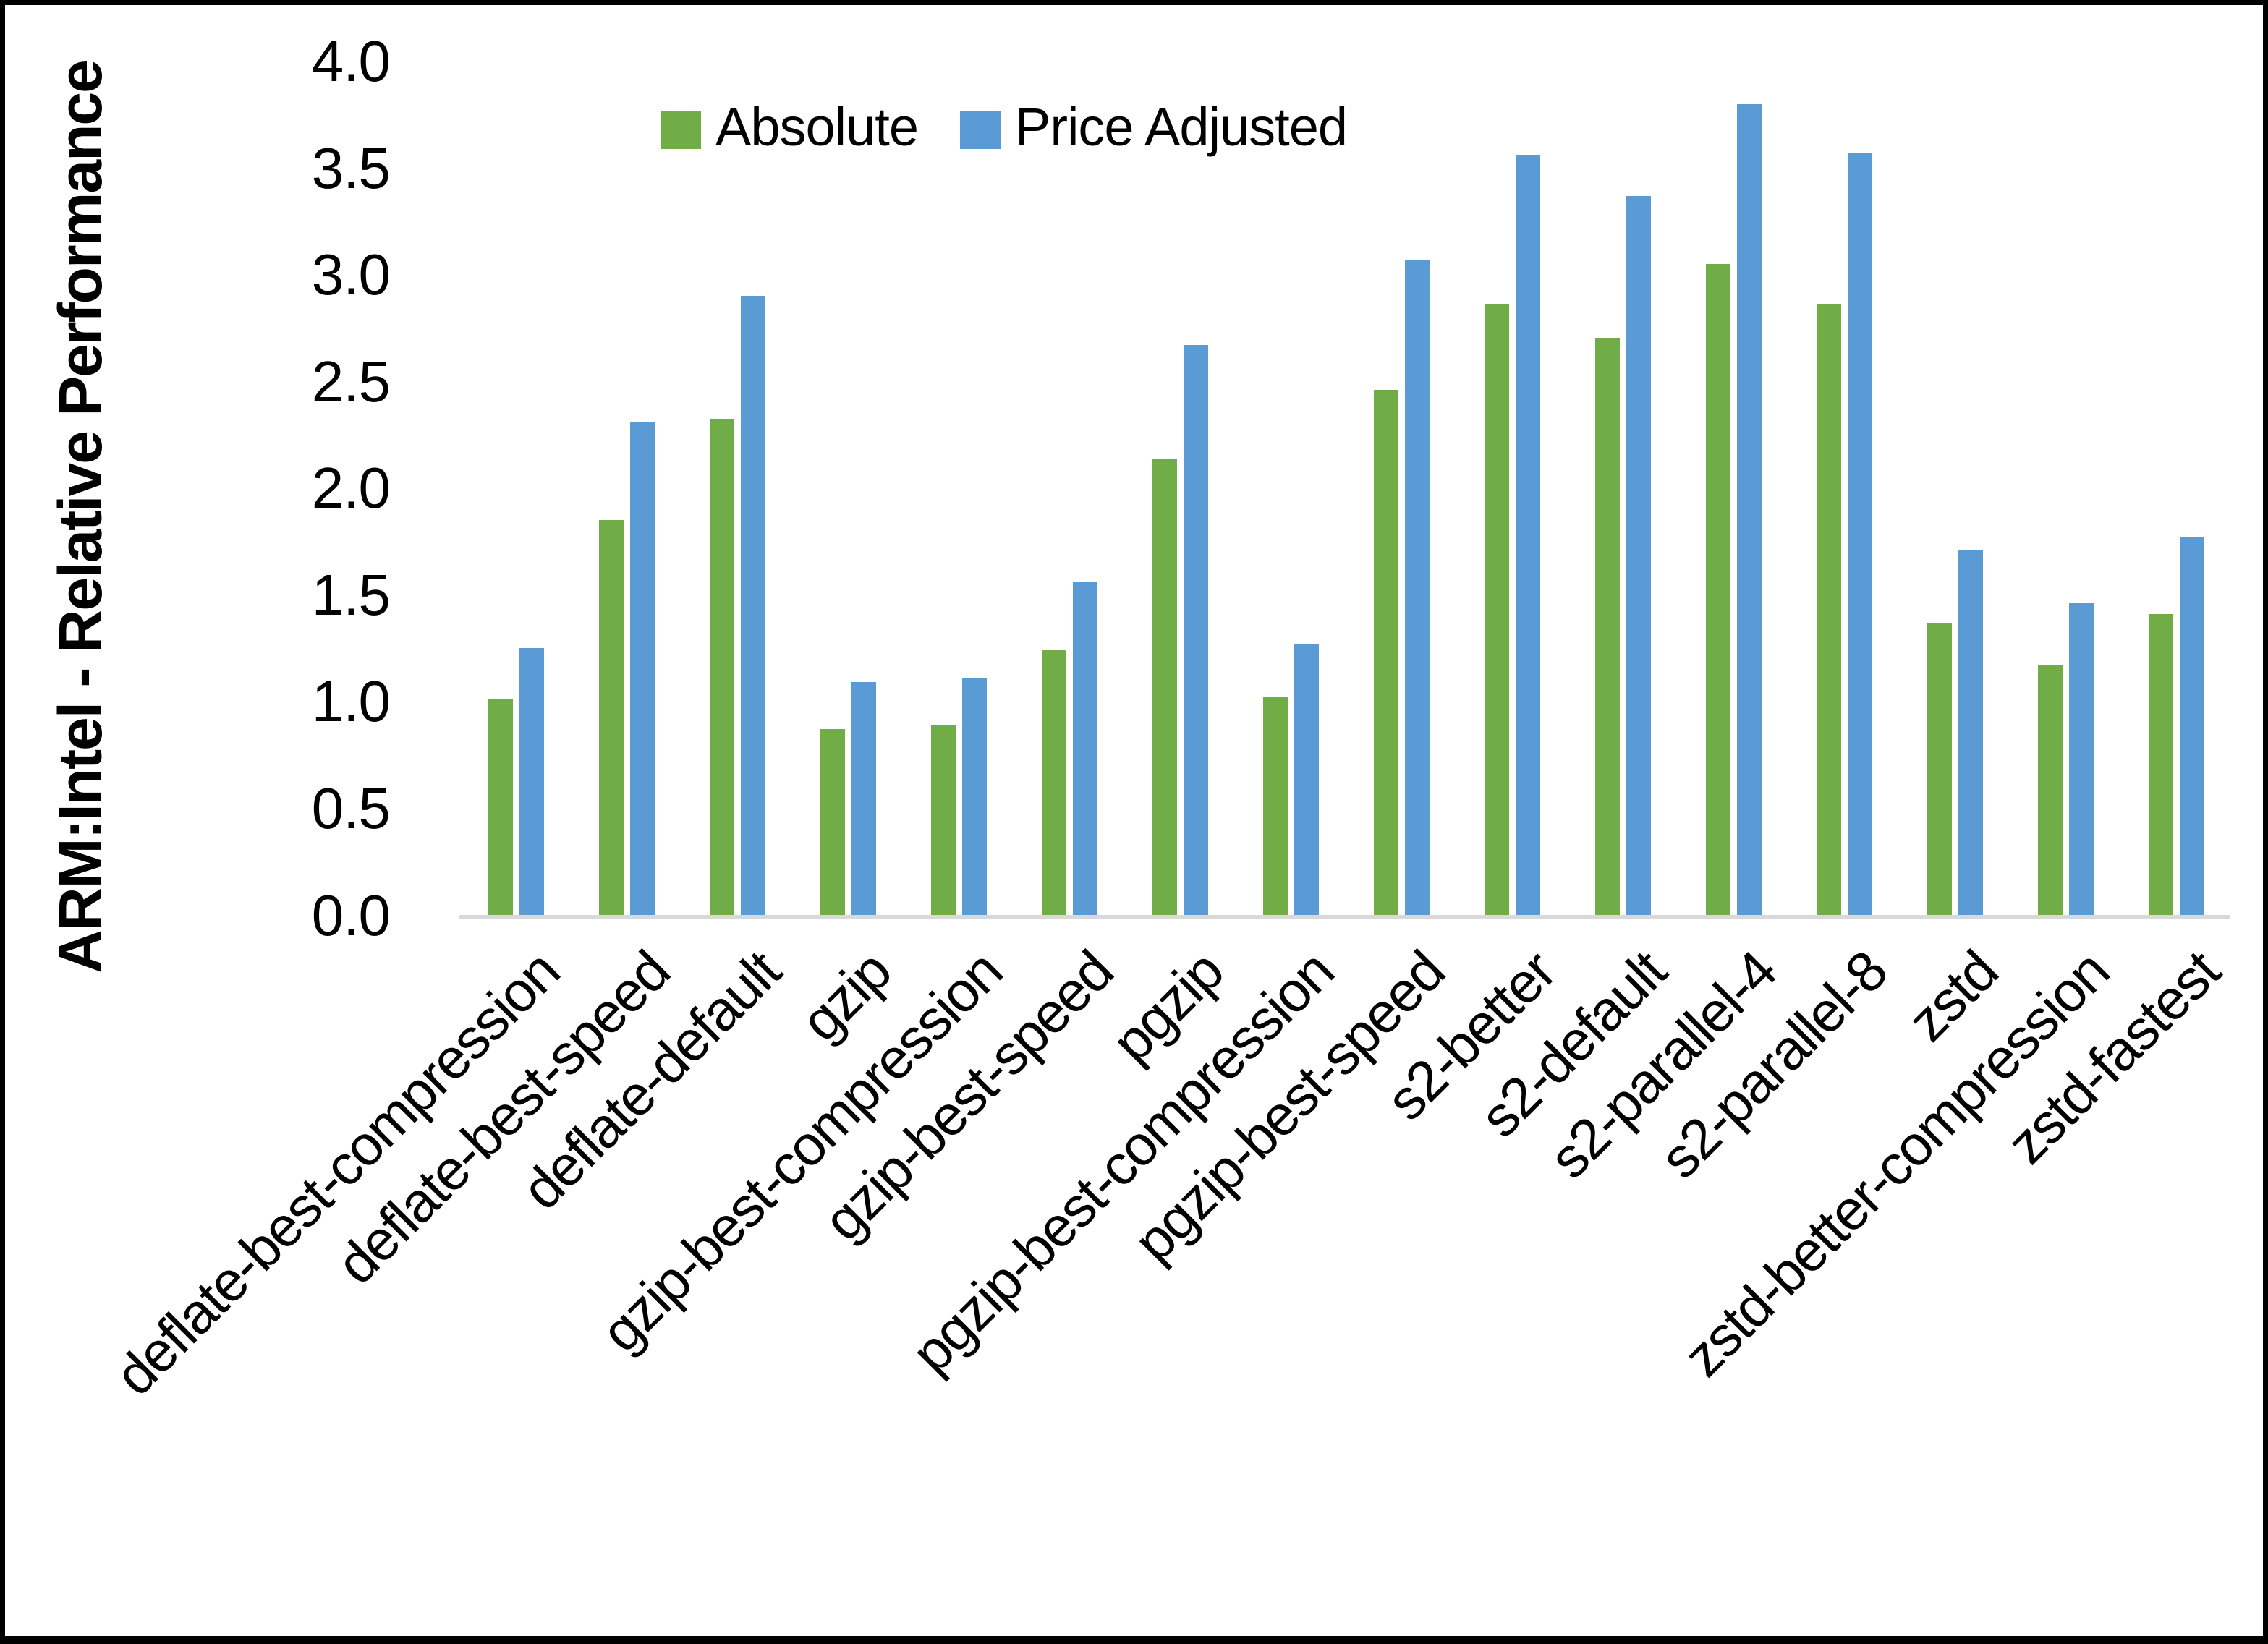 This screenshot has height=1644, width=2268. What do you see at coordinates (1385, 652) in the screenshot?
I see `bar-absolute-pgzip-best-speed` at bounding box center [1385, 652].